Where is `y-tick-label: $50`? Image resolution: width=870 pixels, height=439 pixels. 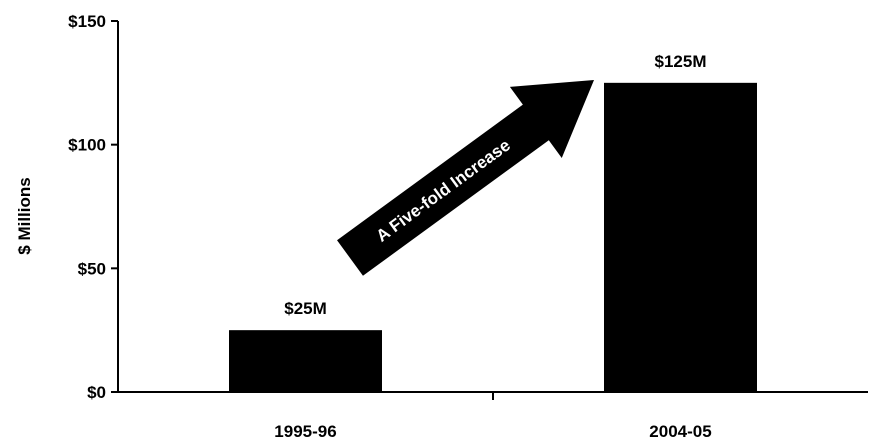
y-tick-label: $50 is located at coordinates (92, 268).